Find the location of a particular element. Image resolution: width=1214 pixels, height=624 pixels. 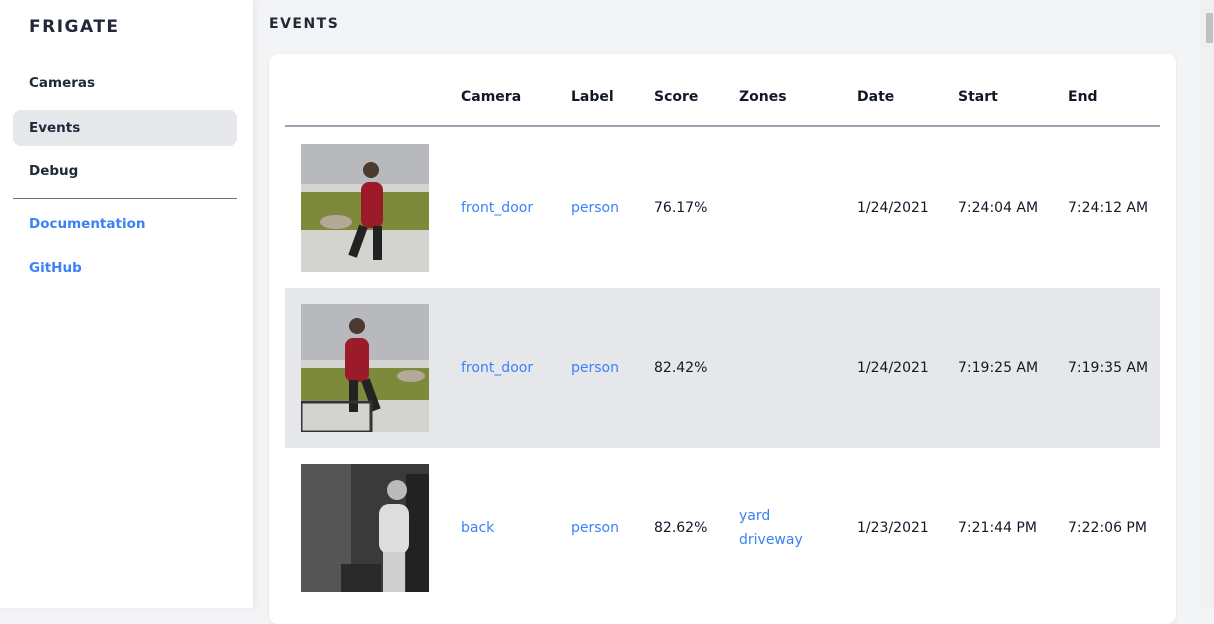

documentation-link: Documentation is located at coordinates (87, 224).